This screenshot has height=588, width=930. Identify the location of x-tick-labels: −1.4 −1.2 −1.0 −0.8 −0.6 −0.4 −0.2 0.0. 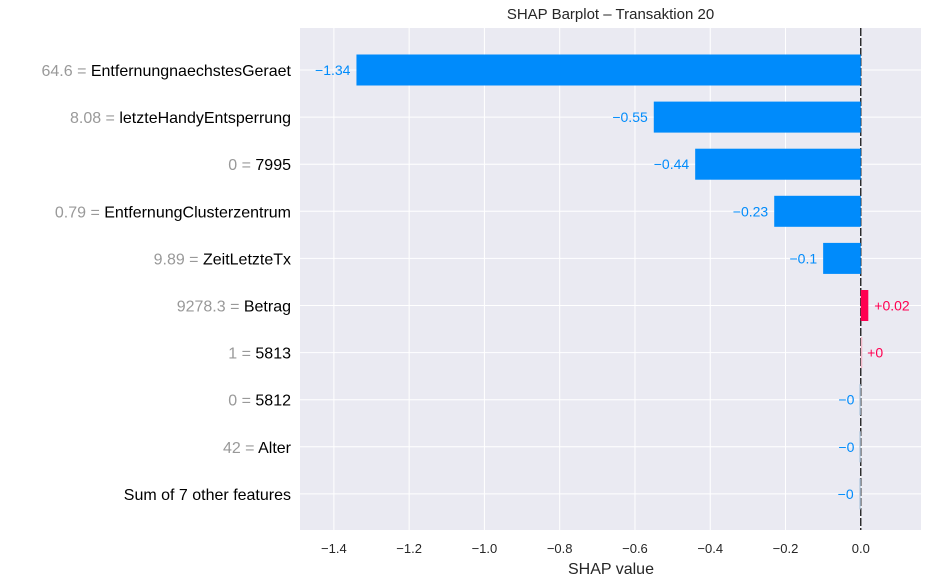
(595, 548).